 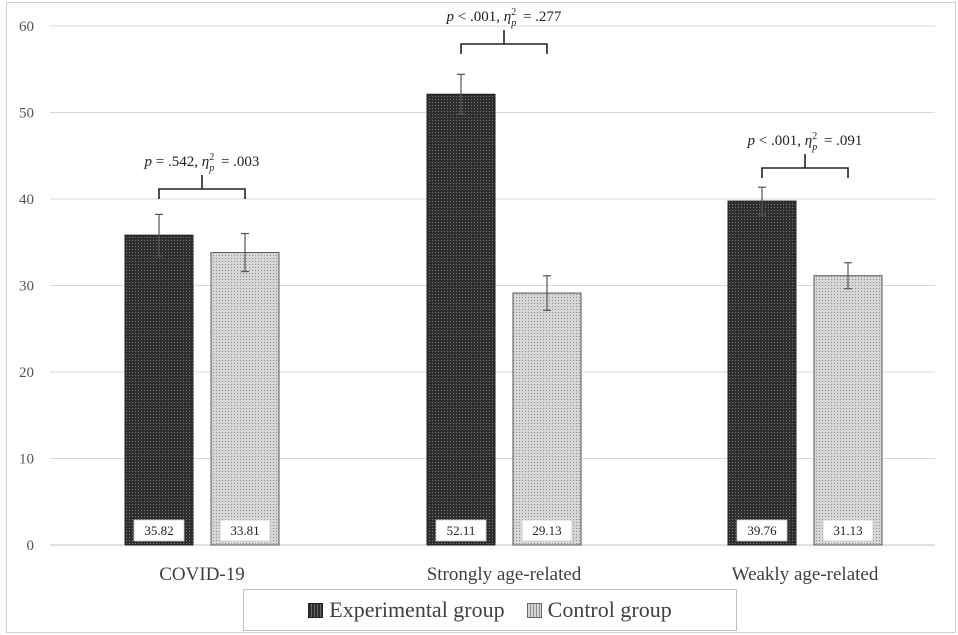 I want to click on eta-value: = .003, so click(x=238, y=162).